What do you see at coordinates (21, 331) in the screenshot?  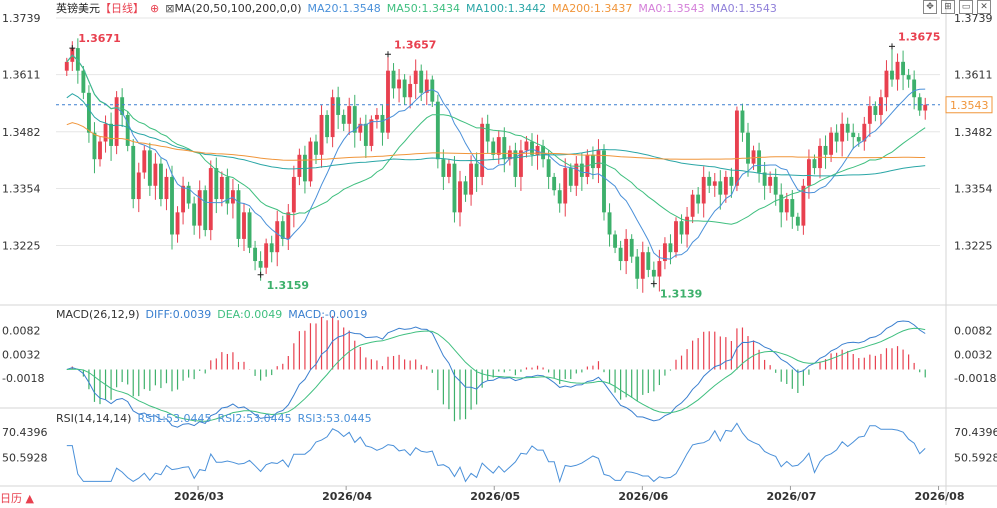 I see `macd-y-tick-left: 0.0082` at bounding box center [21, 331].